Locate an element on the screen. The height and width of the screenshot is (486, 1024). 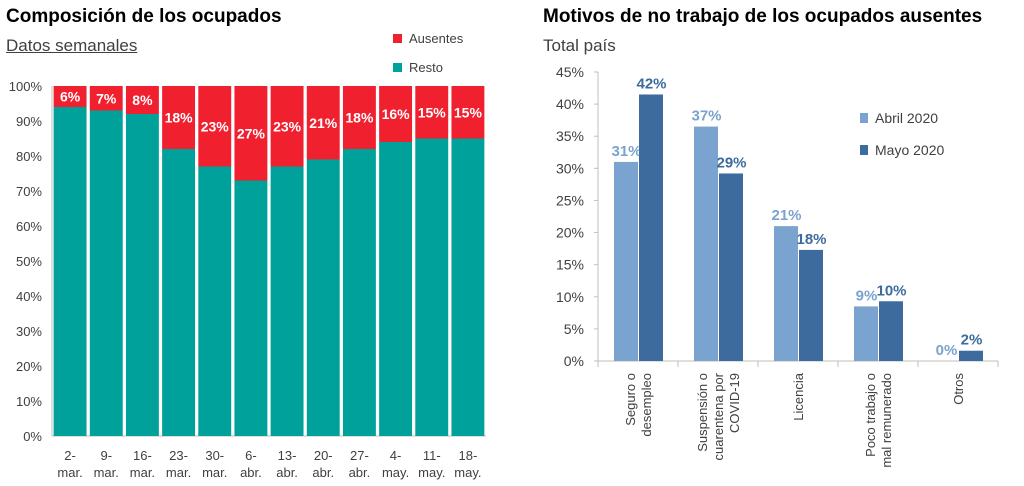
x-tick-label: Poco trabajo omal remunerado is located at coordinates (878, 420).